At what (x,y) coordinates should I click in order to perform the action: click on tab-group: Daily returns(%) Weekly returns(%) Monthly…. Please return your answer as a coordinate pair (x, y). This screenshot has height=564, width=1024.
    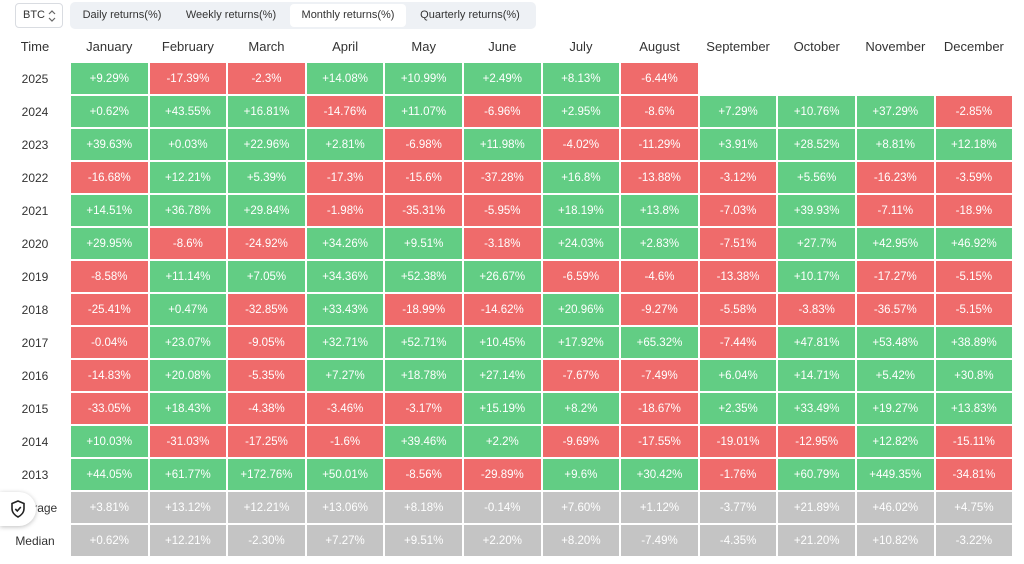
    Looking at the image, I should click on (303, 15).